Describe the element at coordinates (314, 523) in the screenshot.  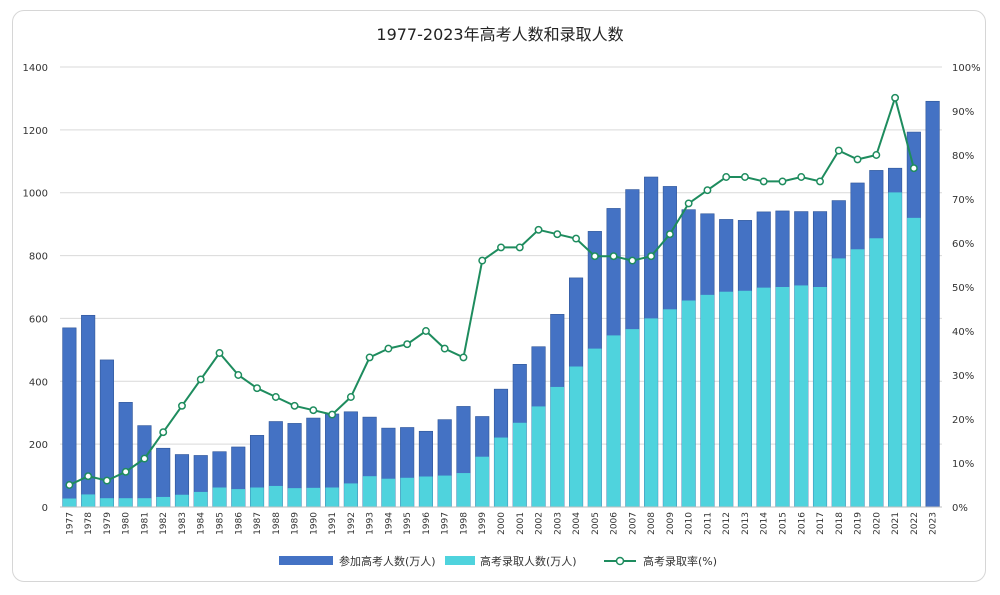
I see `x-tick-label: 1990` at that location.